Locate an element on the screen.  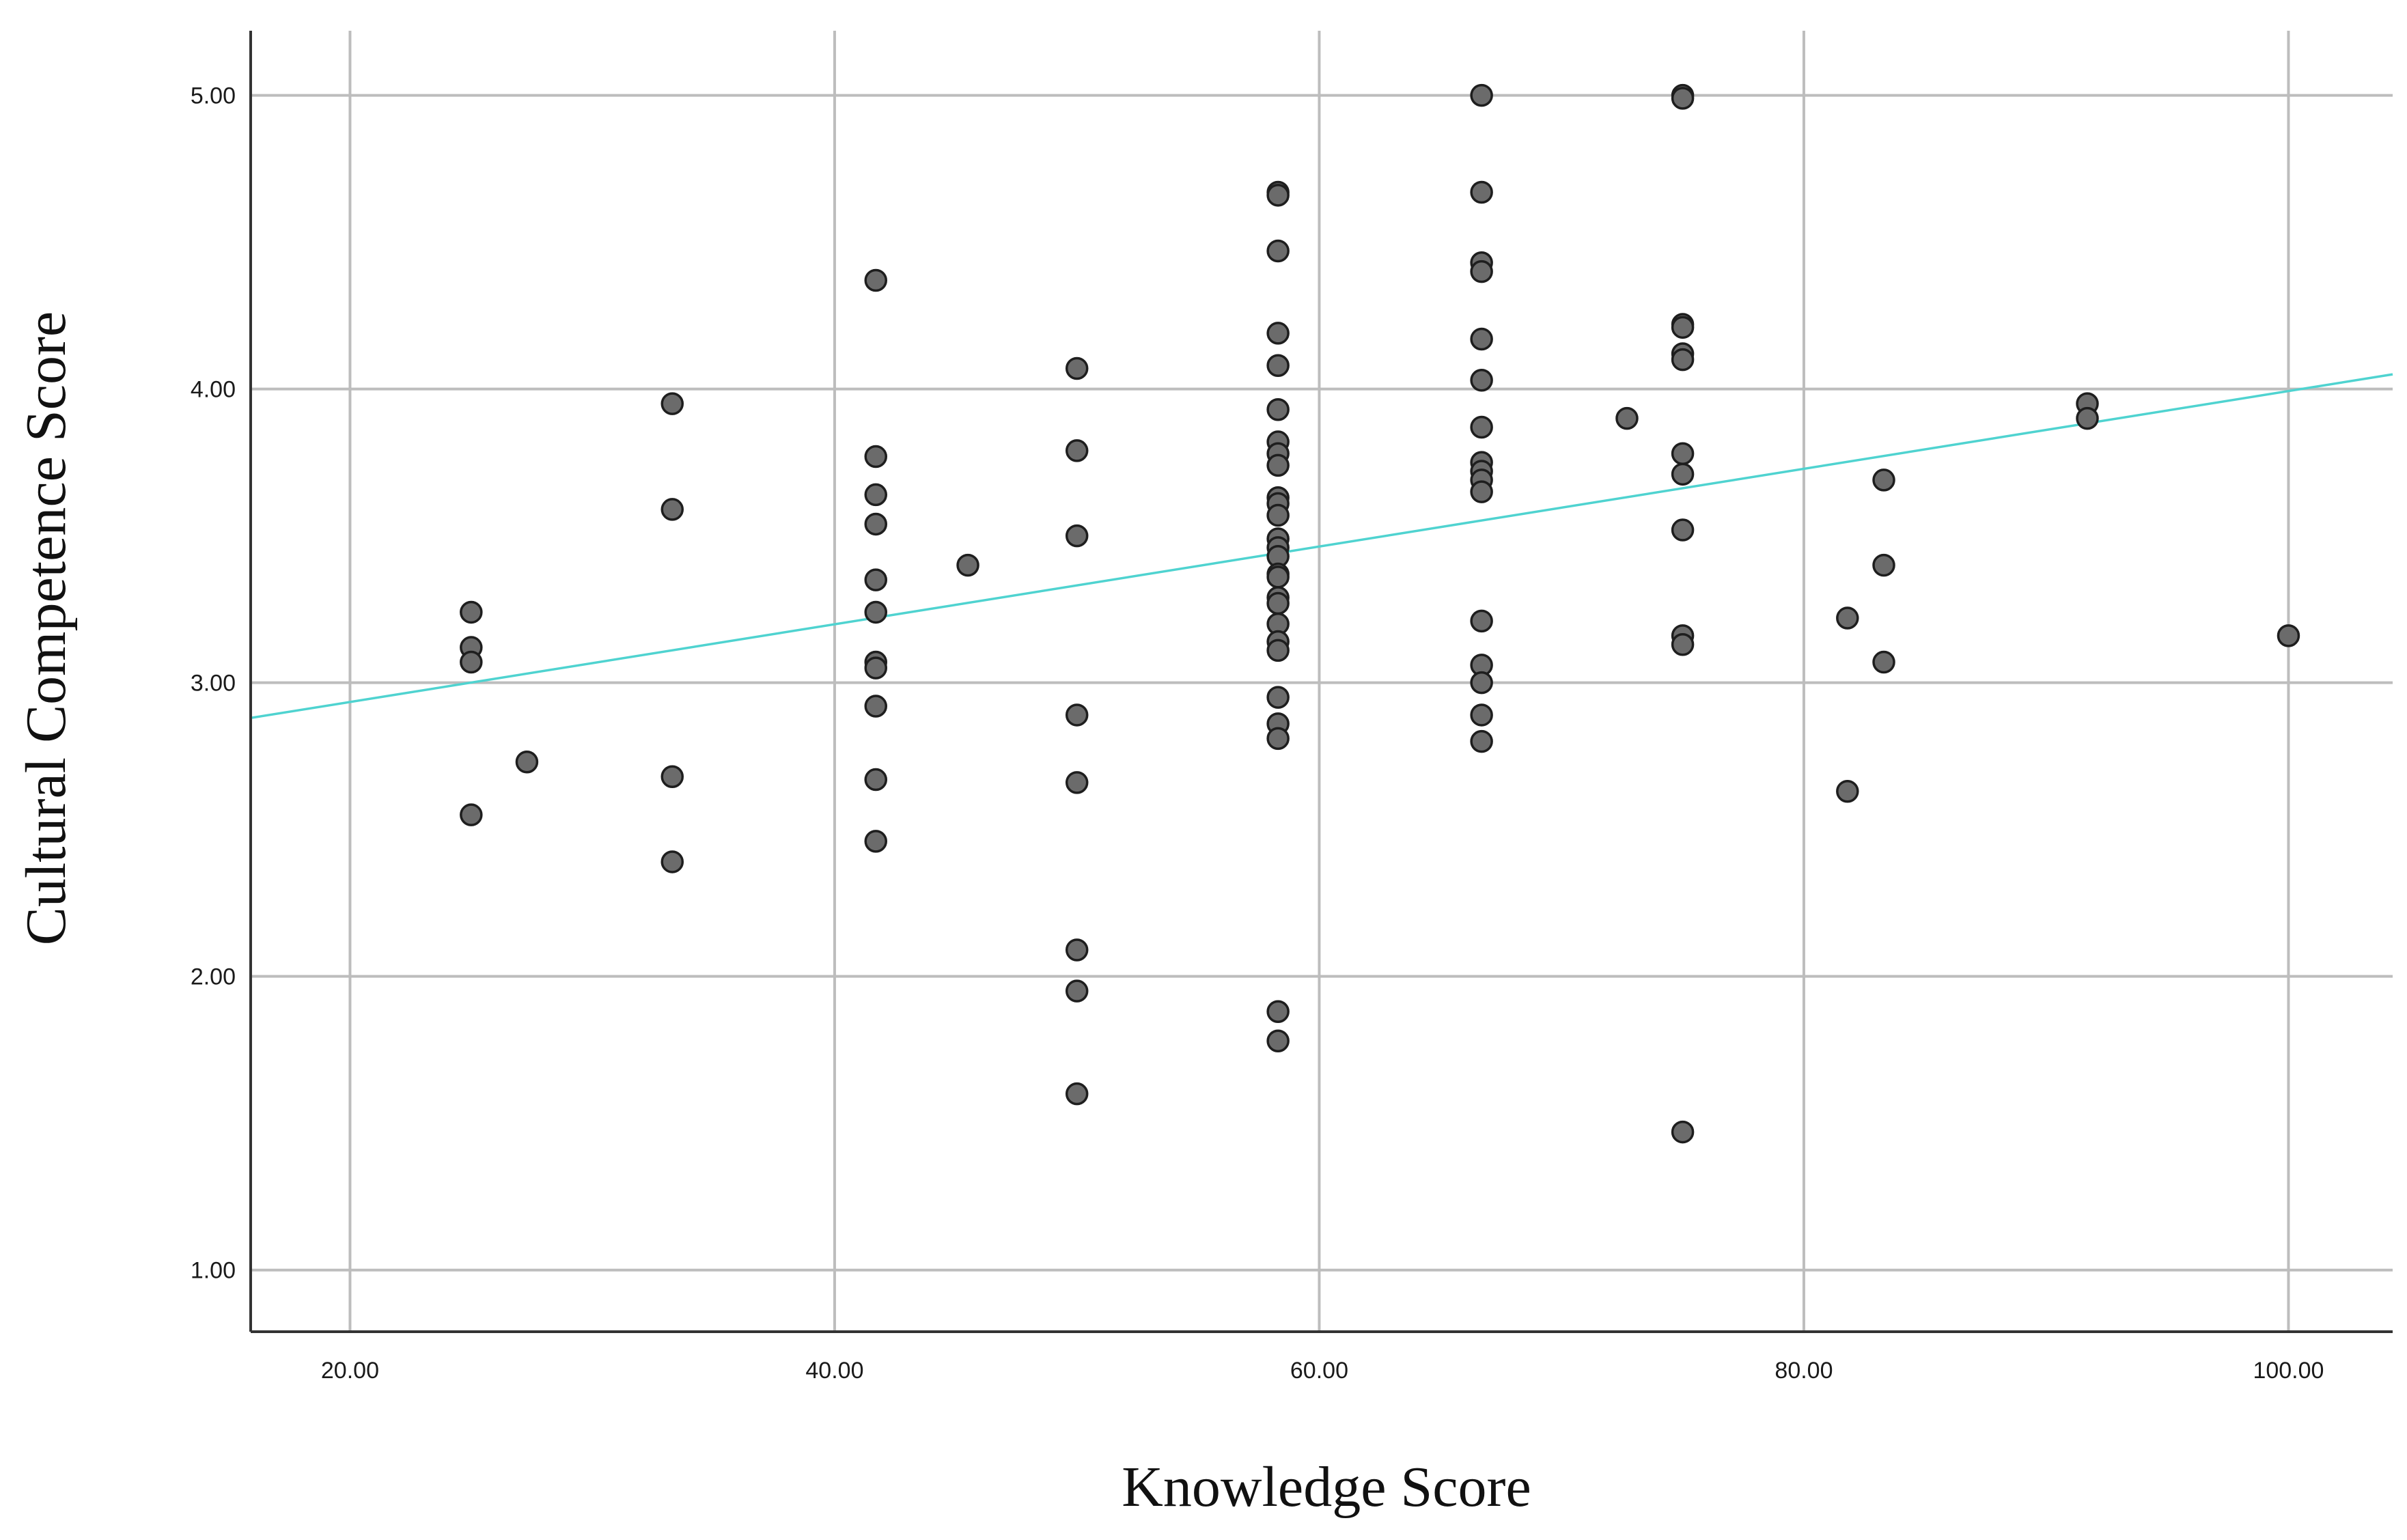
x-tick-label: 20.00 is located at coordinates (350, 1371).